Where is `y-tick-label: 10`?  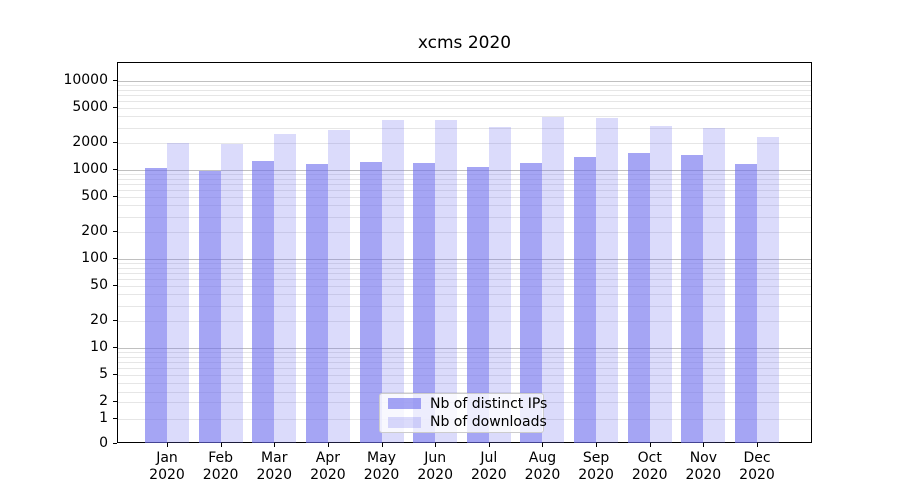
y-tick-label: 10 is located at coordinates (99, 347).